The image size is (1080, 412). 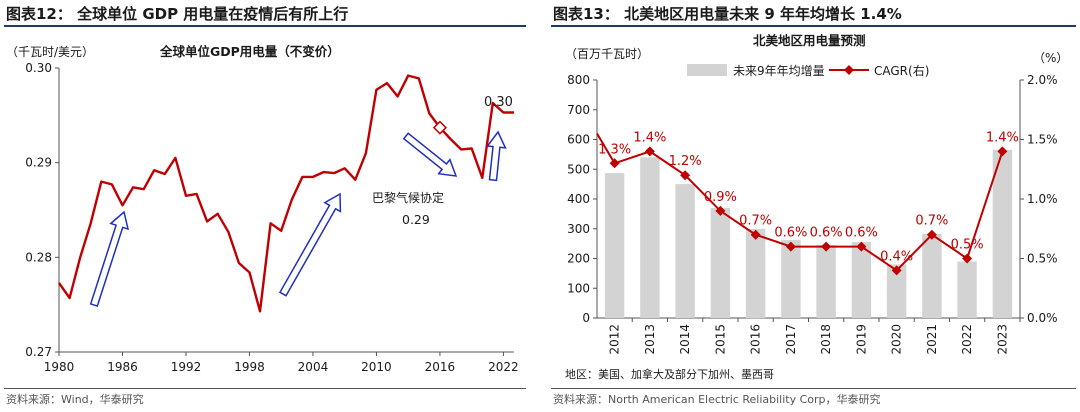 What do you see at coordinates (249, 51) in the screenshot?
I see `left-chart-title: 全球单位GDP用电量（不变价）` at bounding box center [249, 51].